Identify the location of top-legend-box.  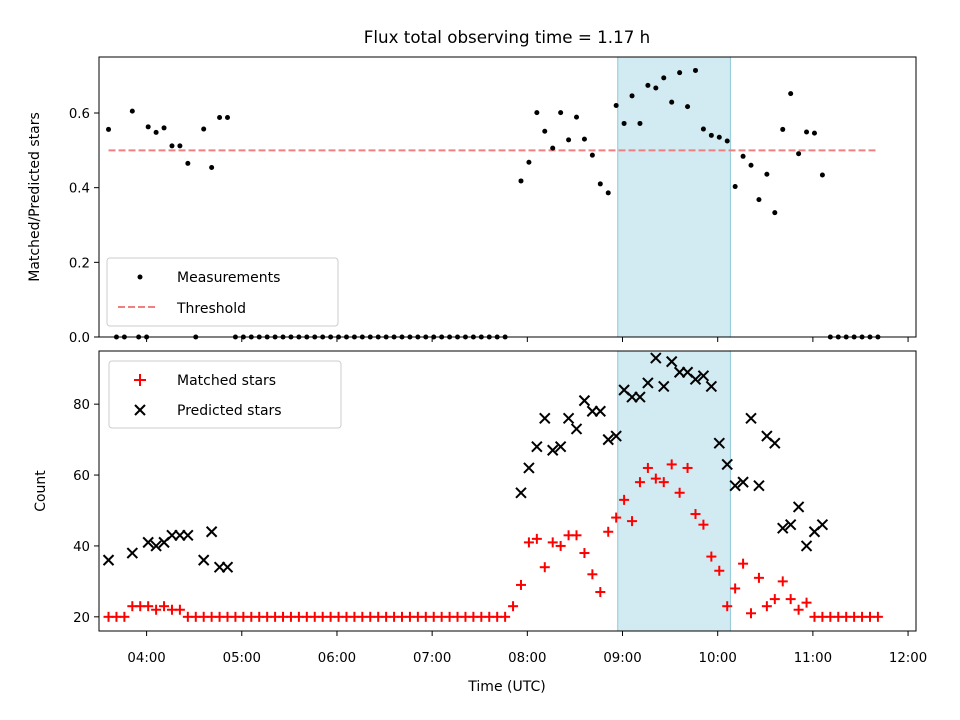
(222, 292).